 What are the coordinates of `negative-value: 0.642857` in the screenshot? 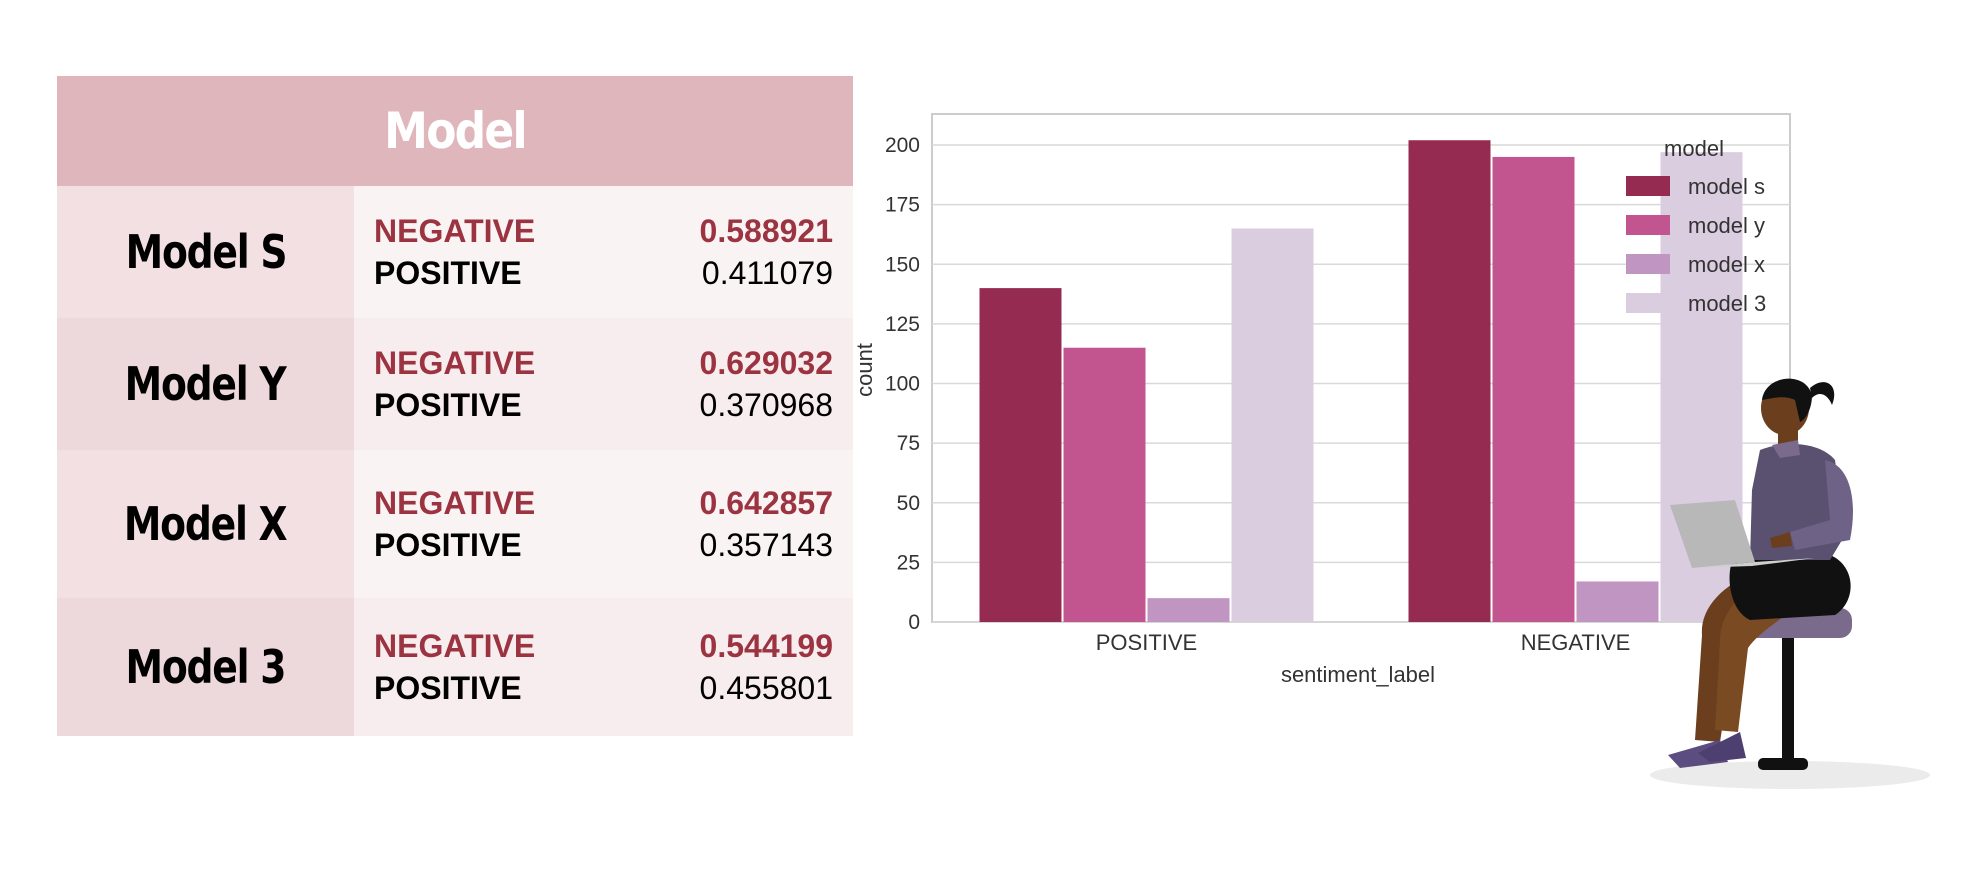 It's located at (766, 503).